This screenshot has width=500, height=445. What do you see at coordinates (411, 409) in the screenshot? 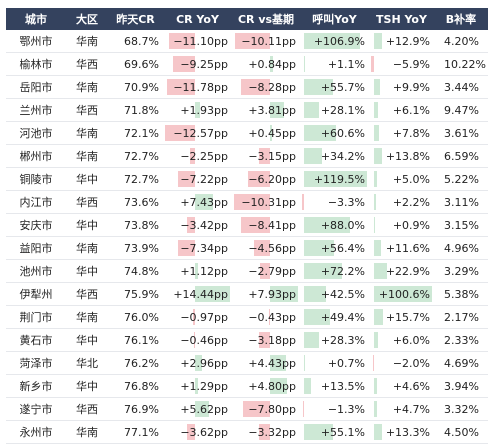
I see `cell-text: +4.7%` at bounding box center [411, 409].